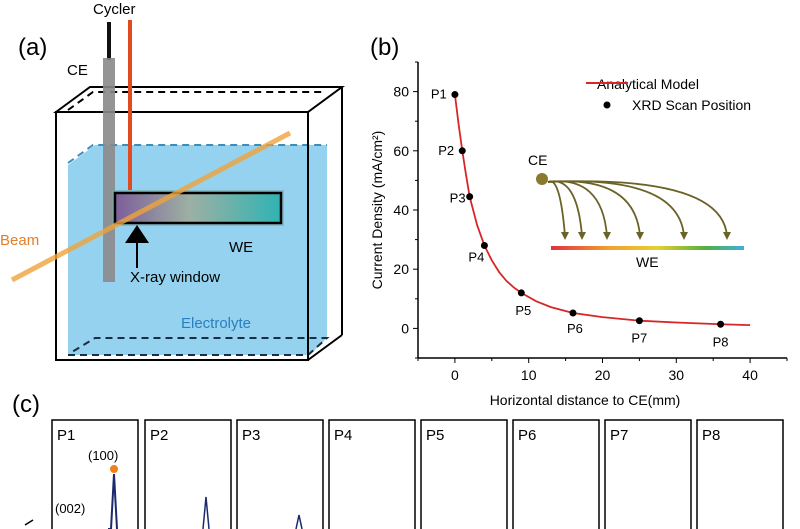  What do you see at coordinates (77, 70) in the screenshot?
I see `ce-label: CE` at bounding box center [77, 70].